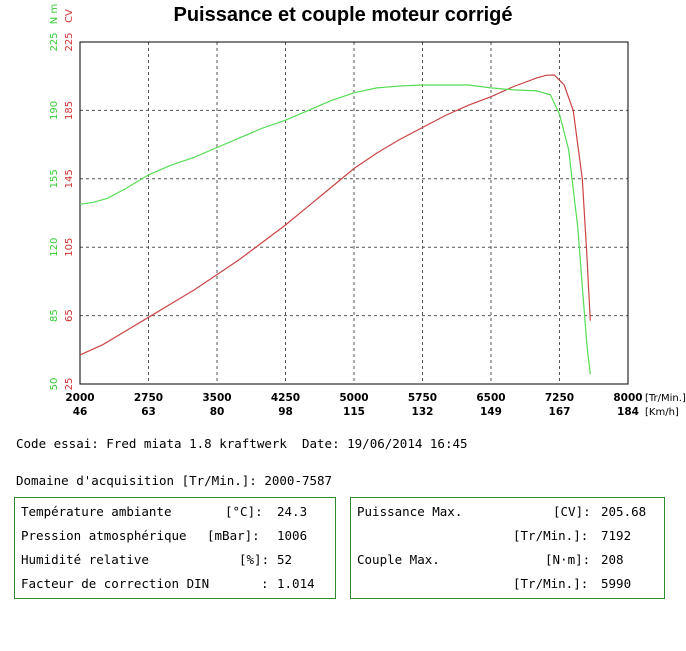  Describe the element at coordinates (148, 412) in the screenshot. I see `x-tick-label-speed: 63` at that location.